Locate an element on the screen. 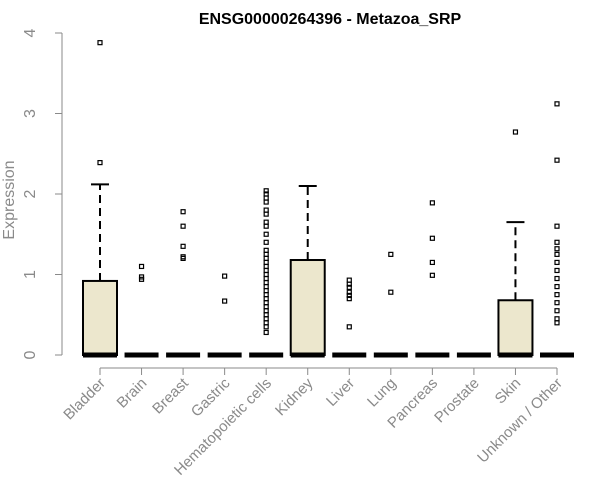 The width and height of the screenshot is (600, 500). y-tick-label: 3 is located at coordinates (30, 113).